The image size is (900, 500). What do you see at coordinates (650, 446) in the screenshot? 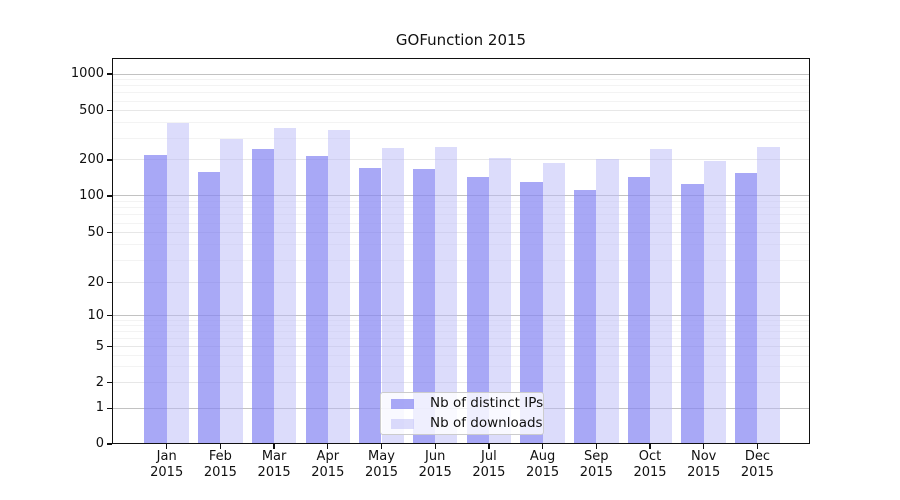
I see `x-tick-mark-oct` at bounding box center [650, 446].